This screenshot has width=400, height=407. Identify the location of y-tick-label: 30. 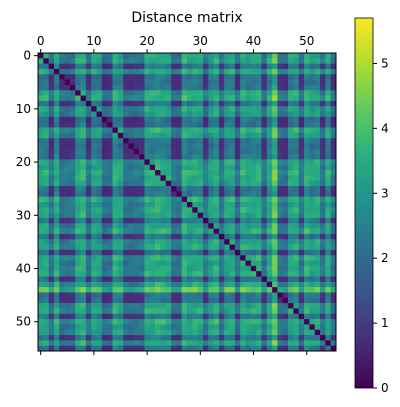
(23, 215).